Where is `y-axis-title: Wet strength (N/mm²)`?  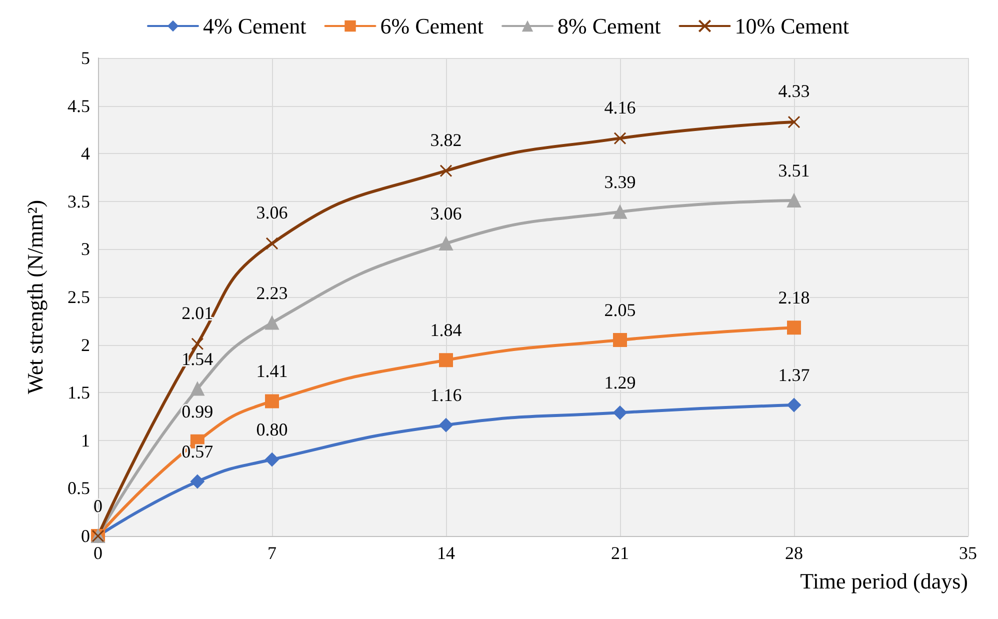 y-axis-title: Wet strength (N/mm²) is located at coordinates (35, 297).